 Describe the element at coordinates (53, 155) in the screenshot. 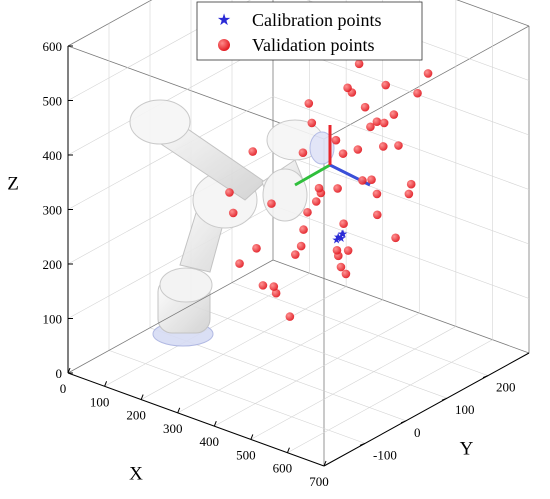

I see `z-tick-label: 400` at that location.